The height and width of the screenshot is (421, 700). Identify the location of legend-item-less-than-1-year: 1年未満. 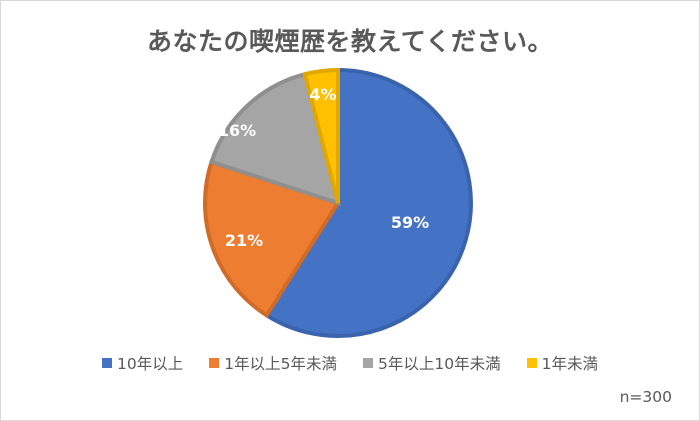
(562, 363).